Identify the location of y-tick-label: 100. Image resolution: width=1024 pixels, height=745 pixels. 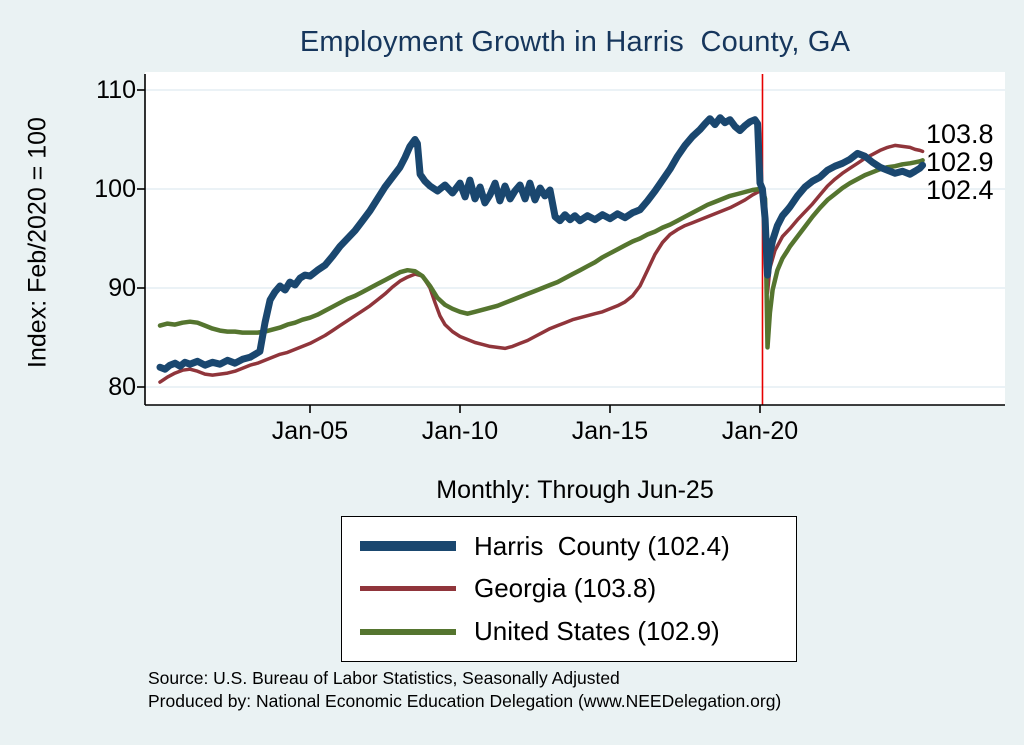
(115, 189).